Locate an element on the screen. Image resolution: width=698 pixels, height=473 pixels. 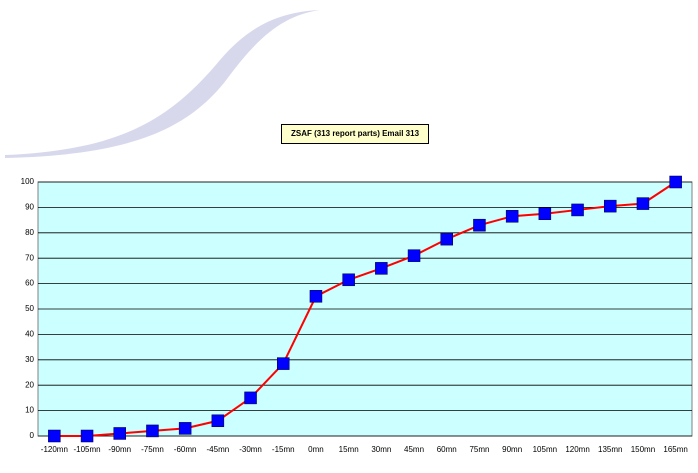
y-tick-label: 50 is located at coordinates (29, 308).